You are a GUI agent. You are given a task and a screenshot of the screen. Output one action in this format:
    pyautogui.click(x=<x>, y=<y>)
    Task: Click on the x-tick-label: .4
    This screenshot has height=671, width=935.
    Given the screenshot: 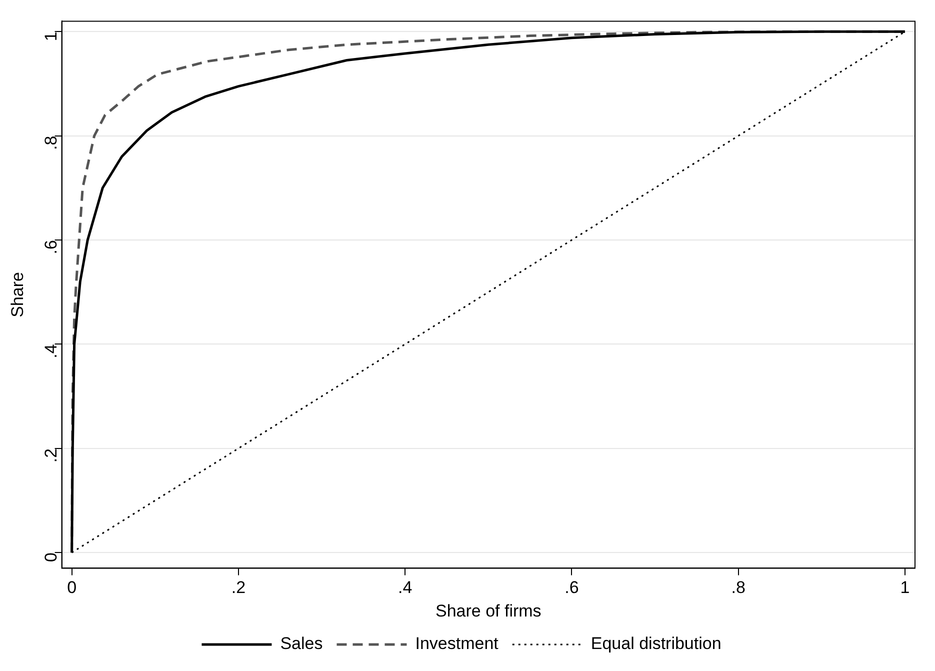 What is the action you would take?
    pyautogui.click(x=405, y=588)
    